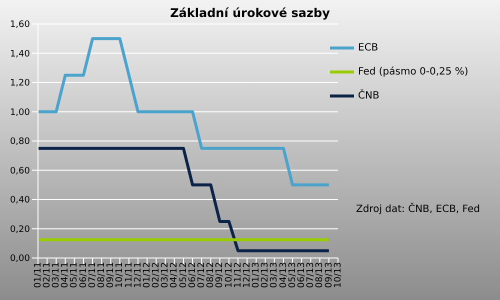 The width and height of the screenshot is (500, 300). What do you see at coordinates (20, 54) in the screenshot?
I see `y-tick-label: 1,40` at bounding box center [20, 54].